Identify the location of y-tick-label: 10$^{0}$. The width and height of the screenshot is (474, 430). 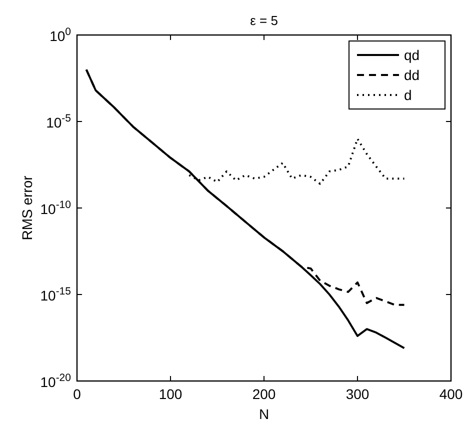
(61, 35).